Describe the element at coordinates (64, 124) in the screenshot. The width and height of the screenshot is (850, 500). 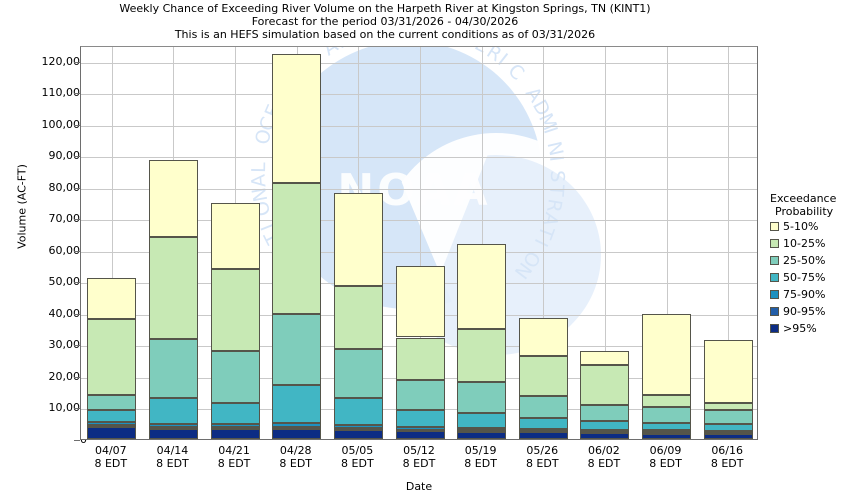
I see `y-axis-tick-label: 100,000` at that location.